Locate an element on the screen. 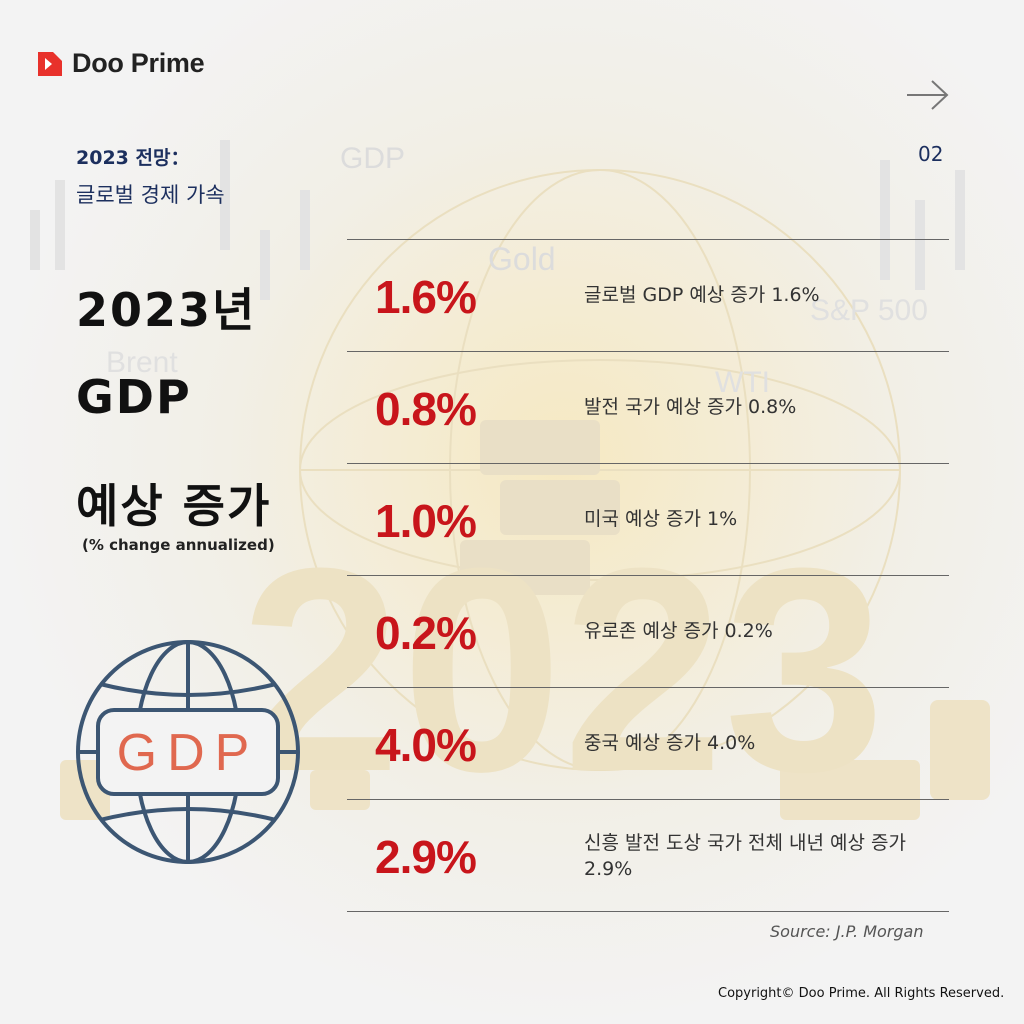 The height and width of the screenshot is (1024, 1024). forecast-row: 2.9% 신흥 발전 도상 국가 전체 내년 예상 증가 2.9% is located at coordinates (648, 855).